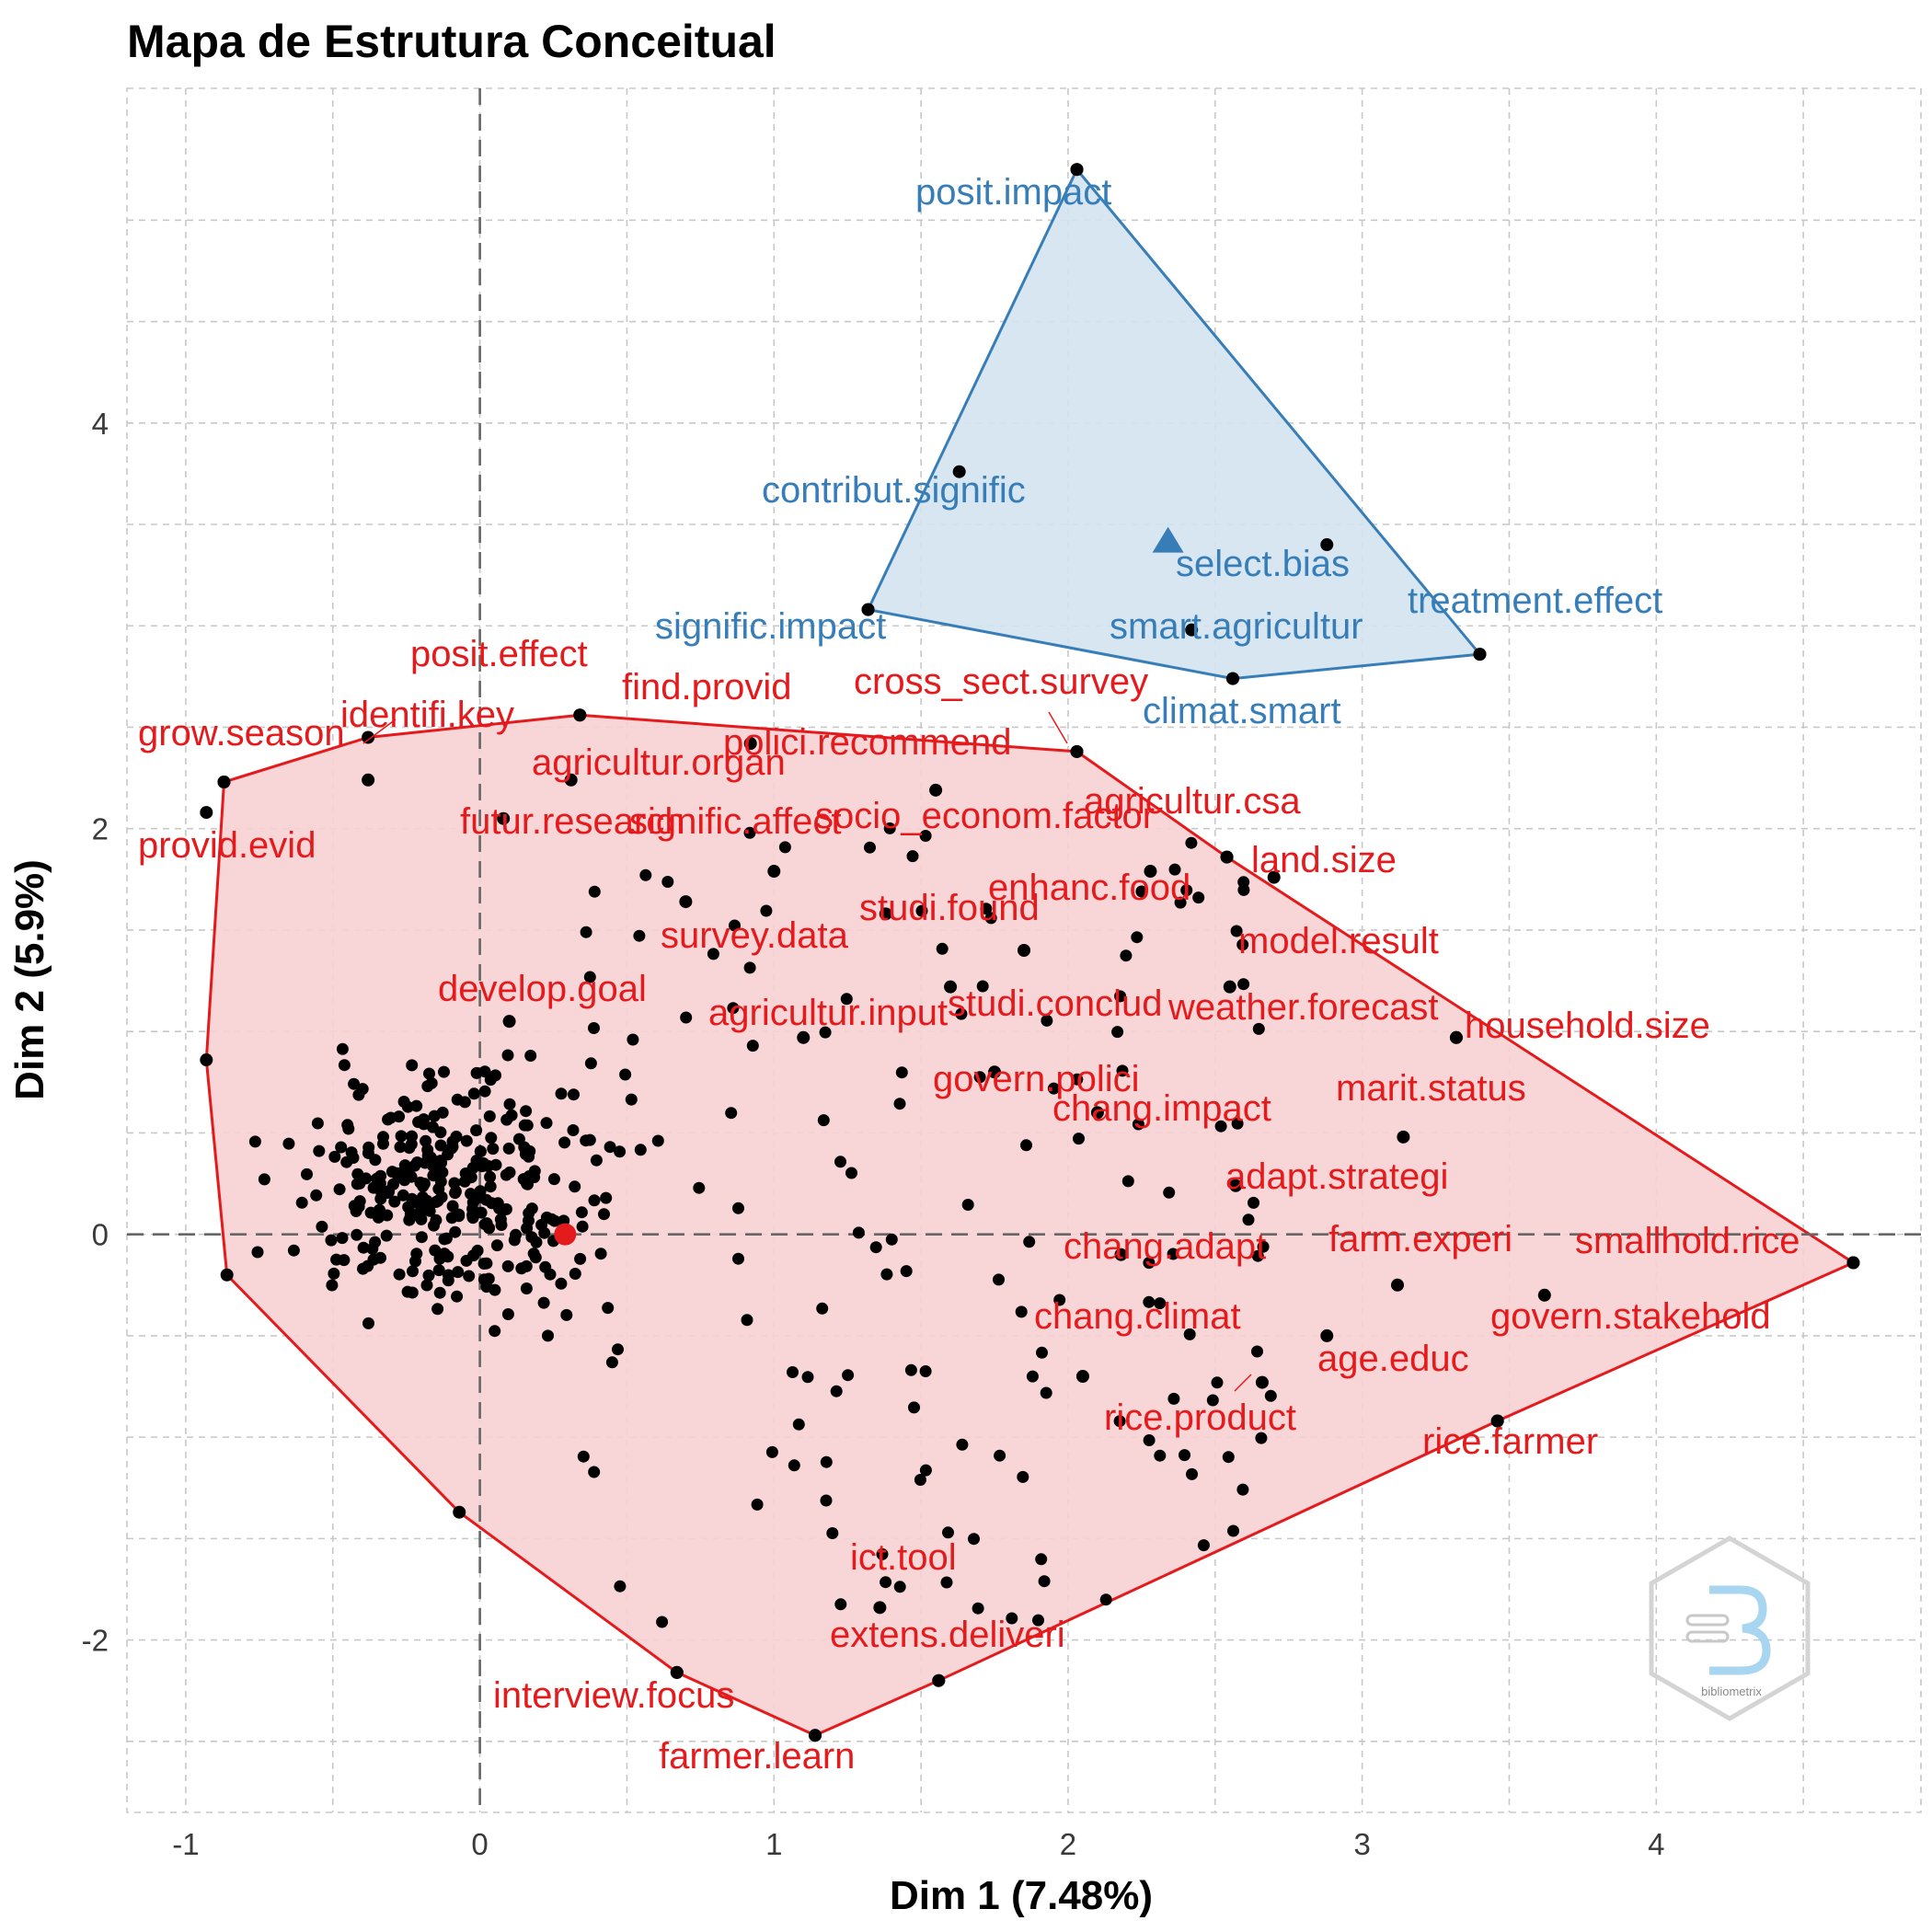 Image resolution: width=1932 pixels, height=1932 pixels. I want to click on term-label: agricultur.csa, so click(1192, 801).